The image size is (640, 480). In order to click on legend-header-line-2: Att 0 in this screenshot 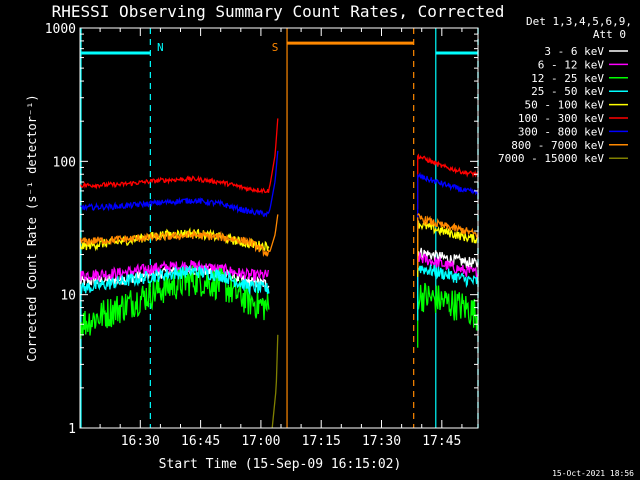, I will do `click(609, 34)`.